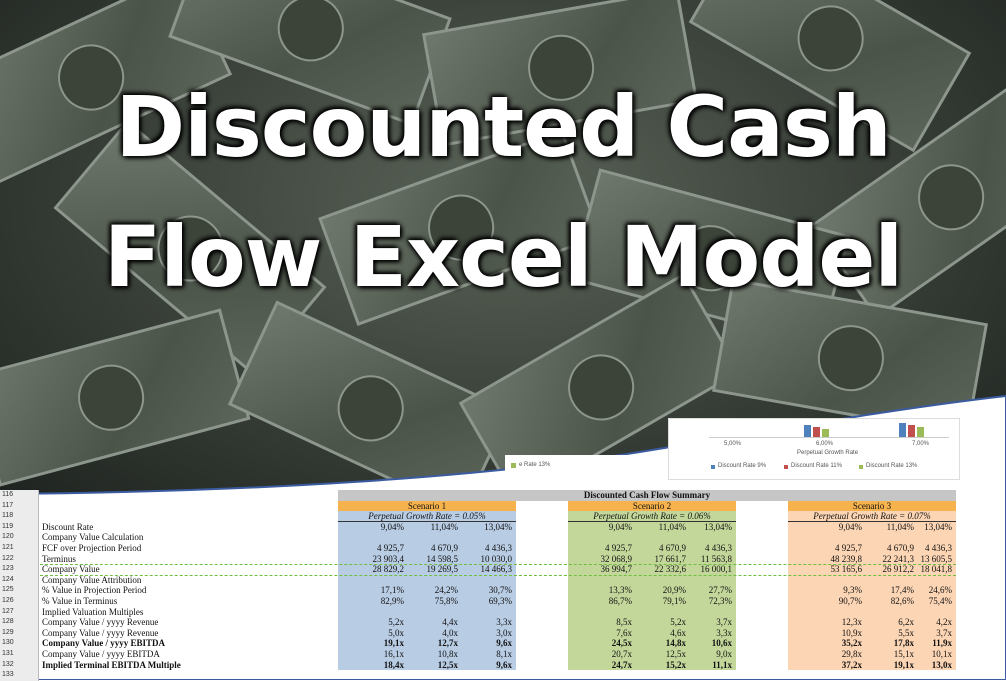 Image resolution: width=1006 pixels, height=681 pixels. What do you see at coordinates (851, 643) in the screenshot?
I see `value-cell: 35,2x` at bounding box center [851, 643].